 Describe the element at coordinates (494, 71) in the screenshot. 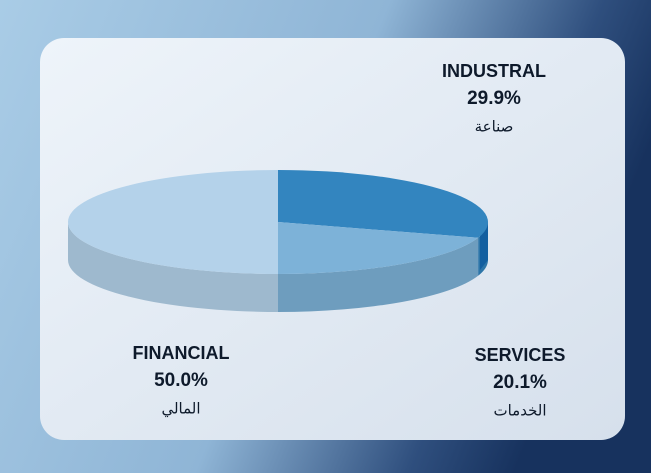

I see `slice-name: INDUSTRAL` at that location.